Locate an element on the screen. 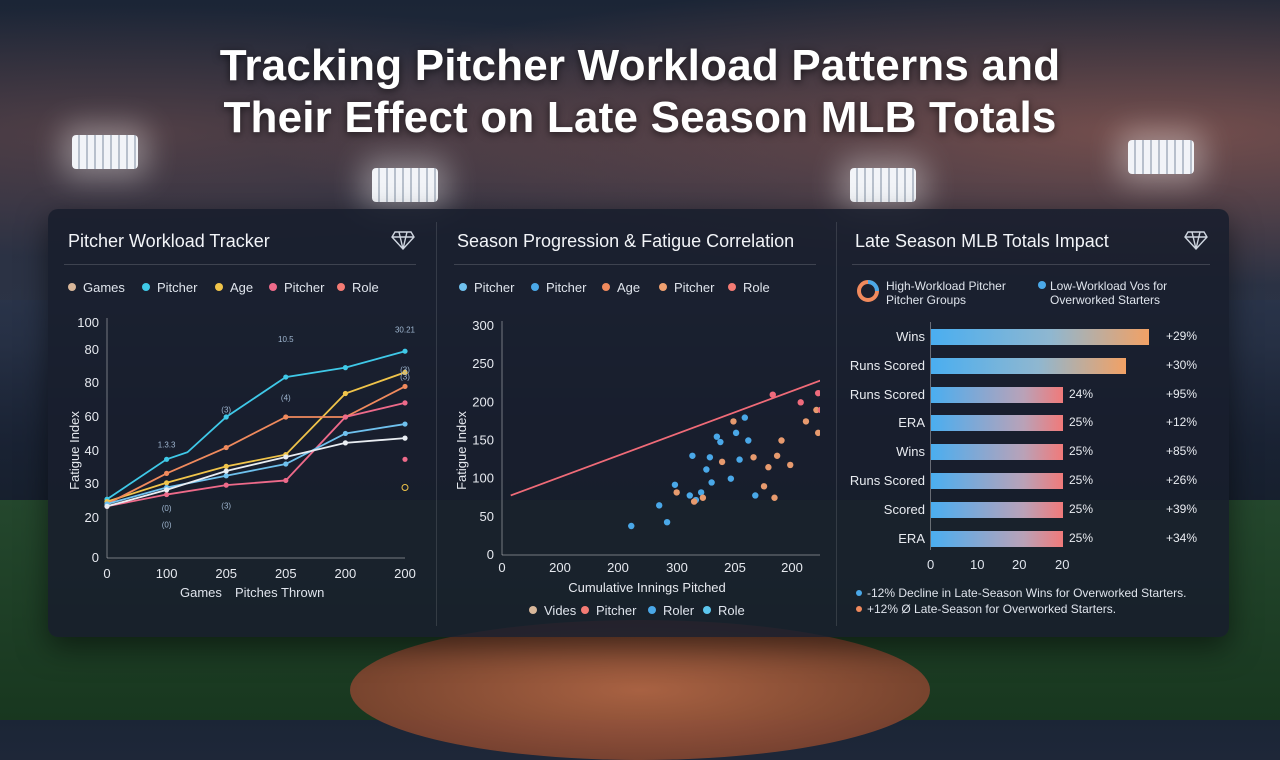 The width and height of the screenshot is (1280, 760). bar-category-label: ERA is located at coordinates (911, 538).